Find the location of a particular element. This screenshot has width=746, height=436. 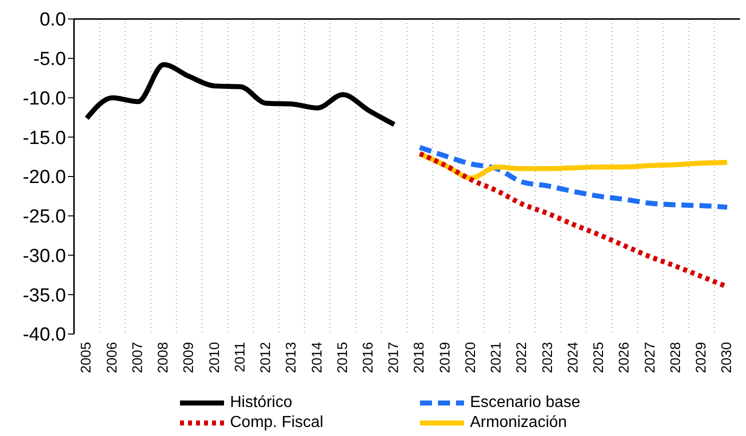

y-tick-label: -35.0 is located at coordinates (44, 295).